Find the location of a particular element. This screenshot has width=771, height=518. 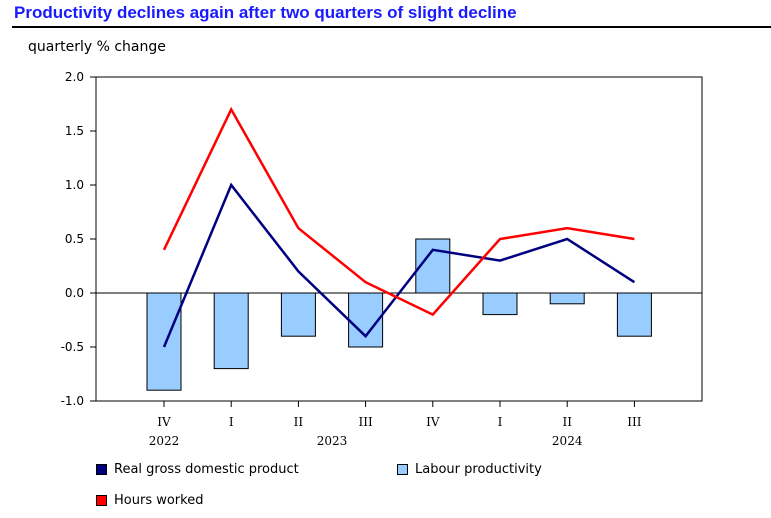

hours-swatch is located at coordinates (101, 500).